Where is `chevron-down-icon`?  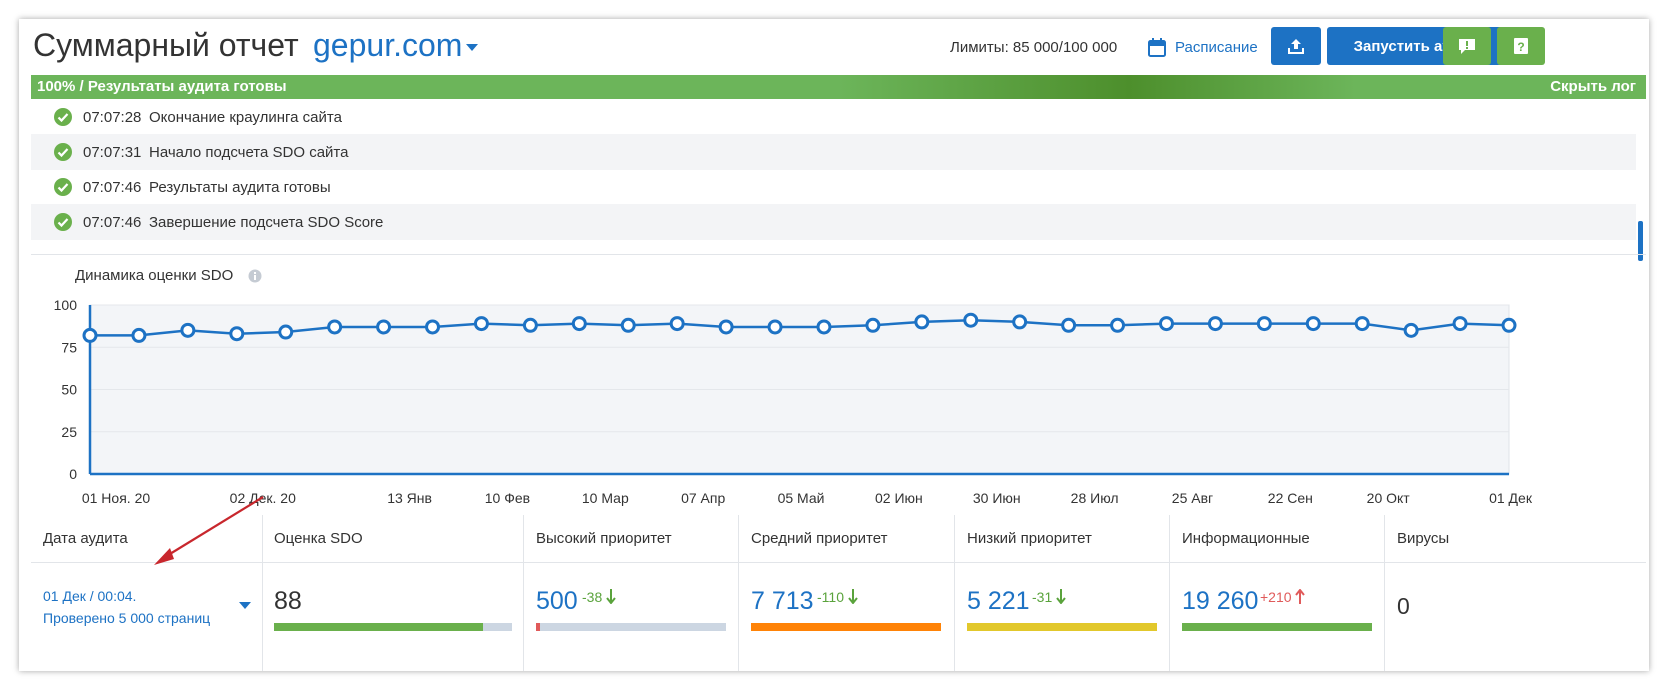
chevron-down-icon is located at coordinates (245, 605).